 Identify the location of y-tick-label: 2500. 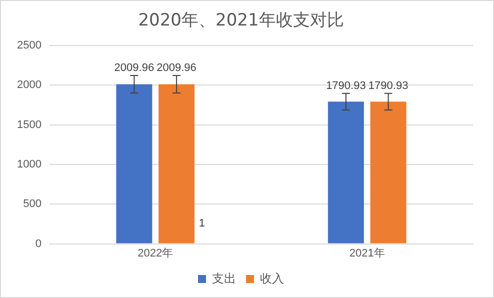
(29, 45).